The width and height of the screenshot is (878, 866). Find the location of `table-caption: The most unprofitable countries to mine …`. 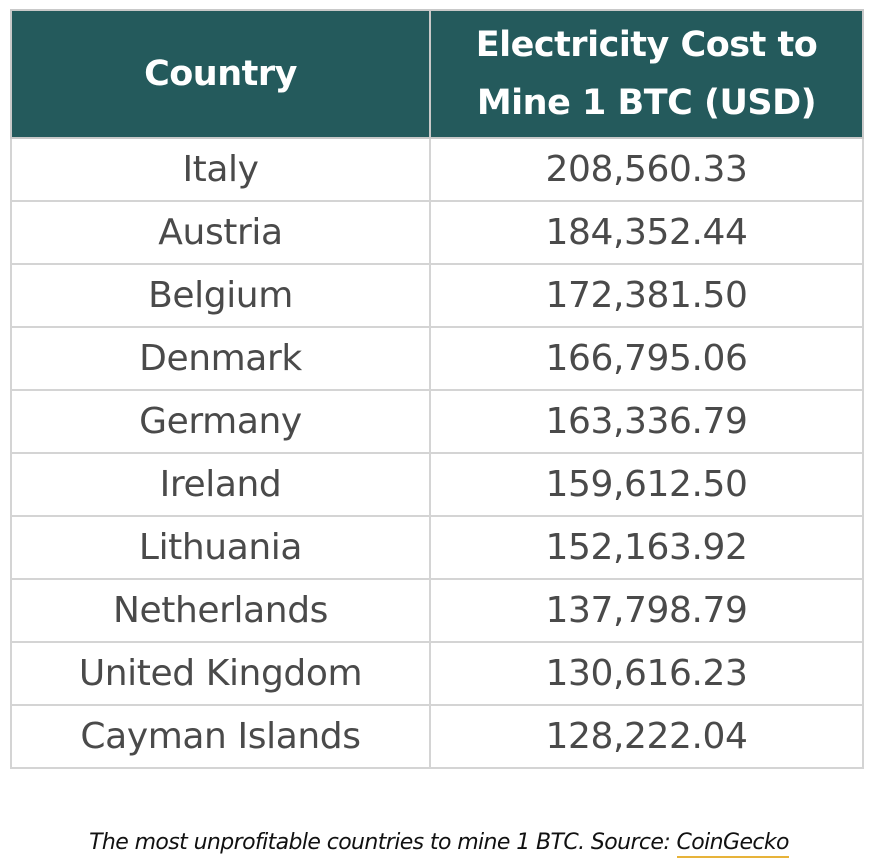

table-caption: The most unprofitable countries to mine … is located at coordinates (439, 844).